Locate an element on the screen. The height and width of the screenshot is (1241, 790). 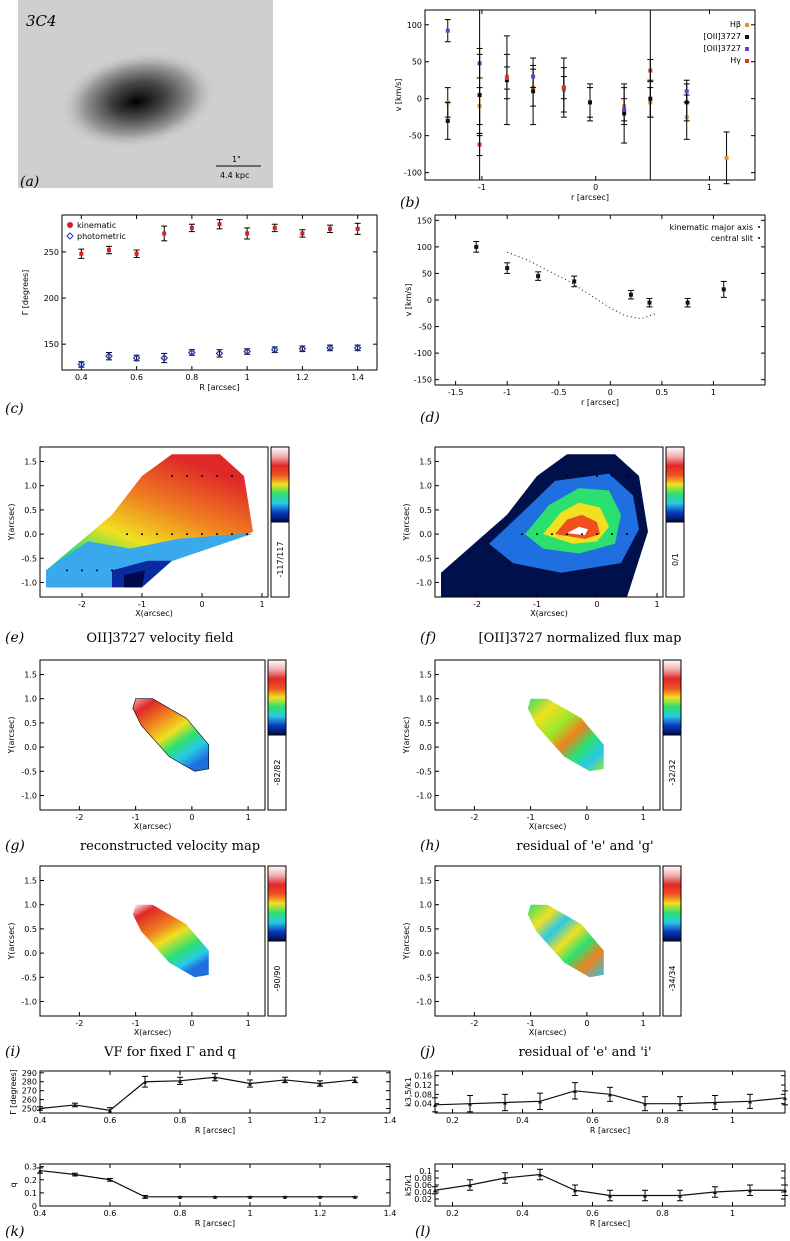
panel-label-c: (c) is located at coordinates (14, 409).